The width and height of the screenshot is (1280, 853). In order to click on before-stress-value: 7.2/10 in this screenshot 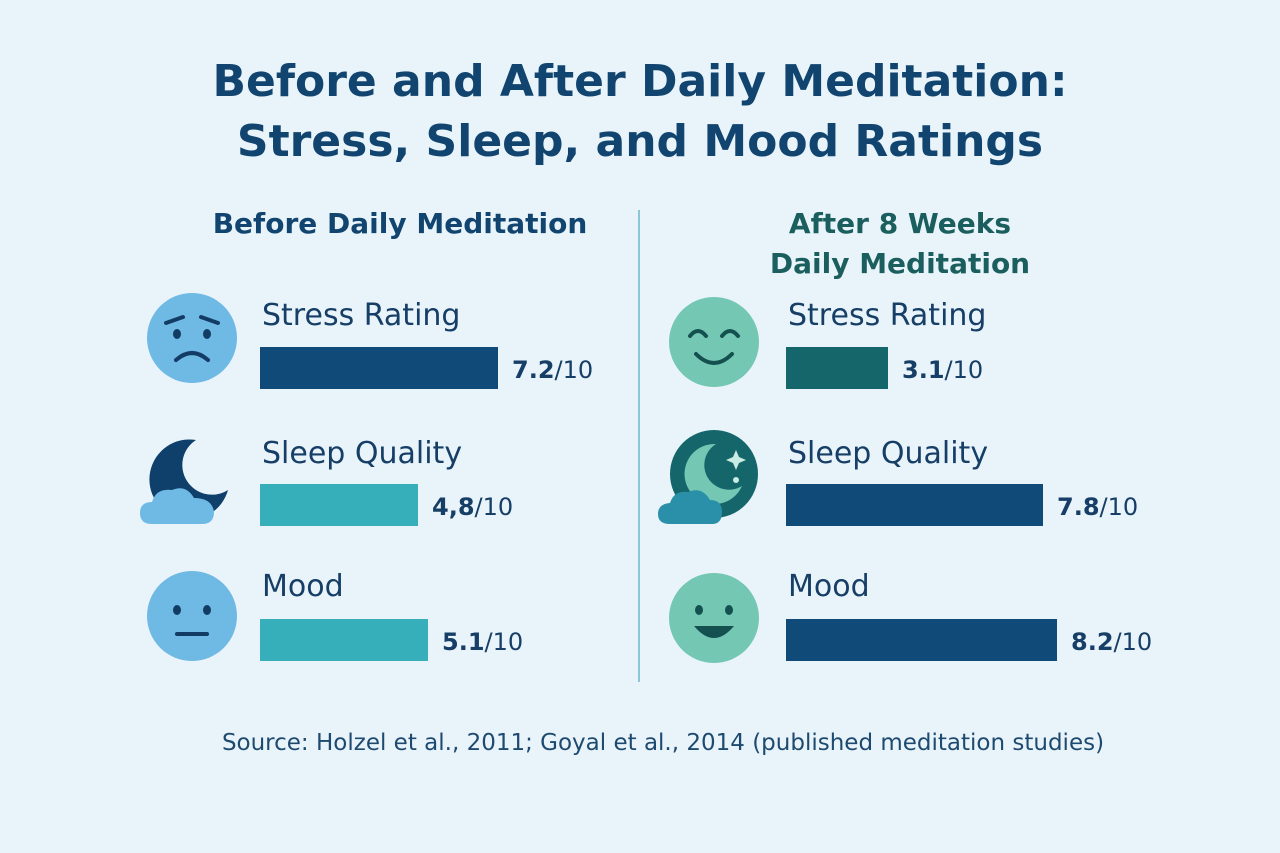, I will do `click(552, 370)`.